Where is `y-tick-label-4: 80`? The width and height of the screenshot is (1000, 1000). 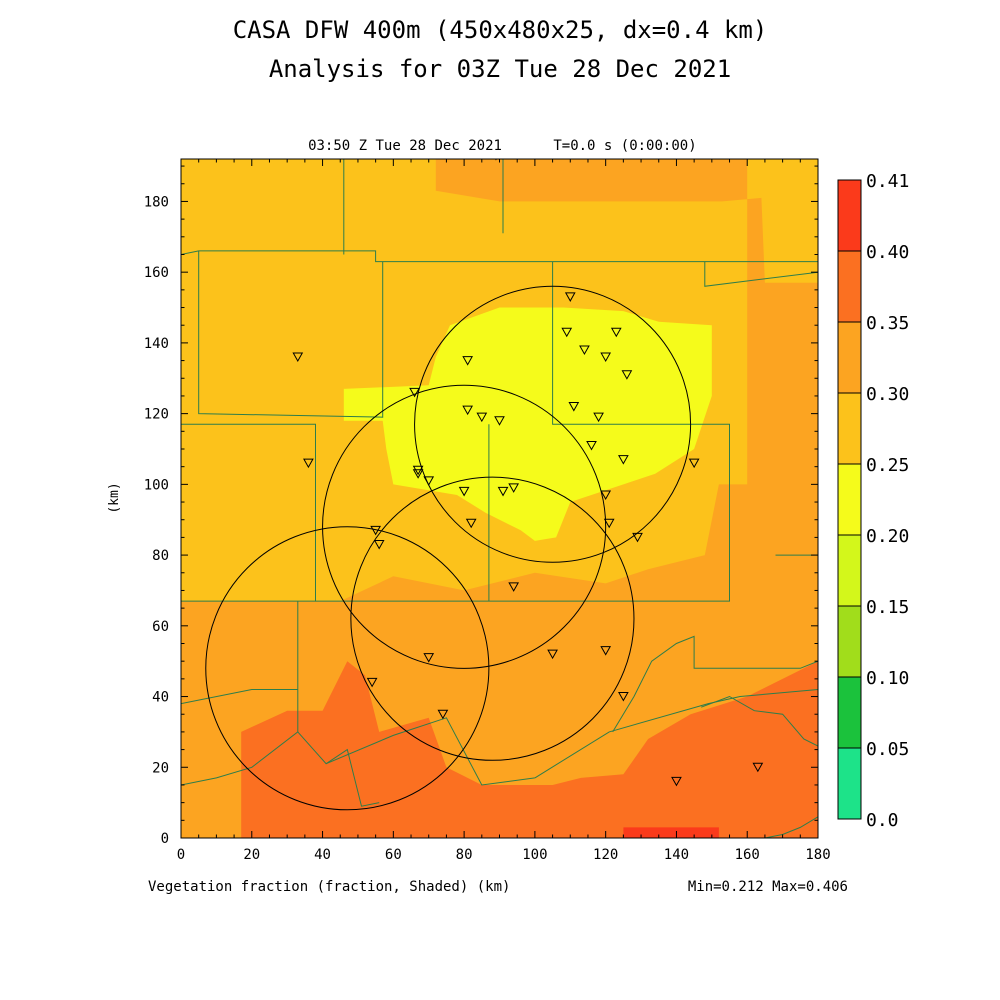 y-tick-label-4: 80 is located at coordinates (160, 556).